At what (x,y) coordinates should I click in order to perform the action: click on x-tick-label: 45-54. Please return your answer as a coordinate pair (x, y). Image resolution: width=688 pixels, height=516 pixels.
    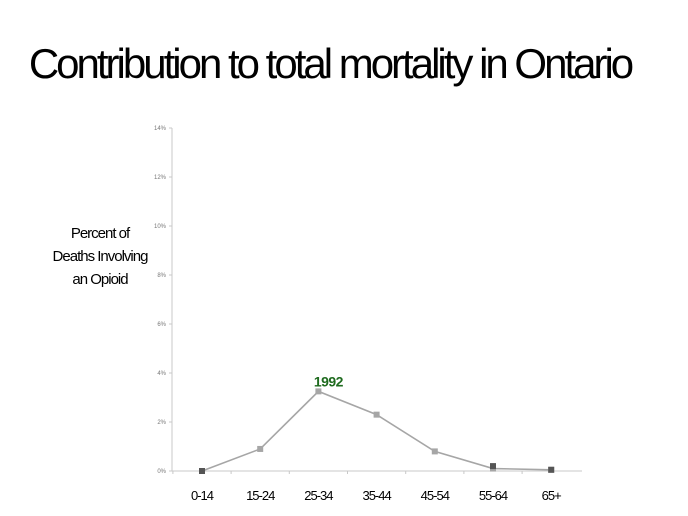
    Looking at the image, I should click on (435, 495).